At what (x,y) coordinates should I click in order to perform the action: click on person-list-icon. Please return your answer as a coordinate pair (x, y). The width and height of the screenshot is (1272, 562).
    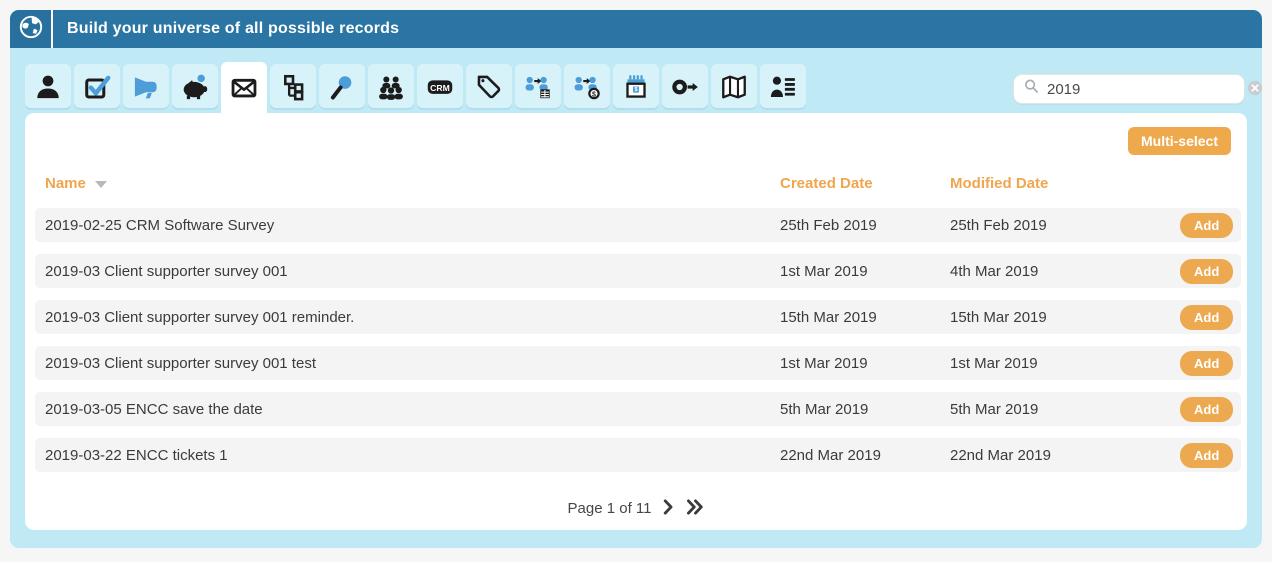
    Looking at the image, I should click on (783, 87).